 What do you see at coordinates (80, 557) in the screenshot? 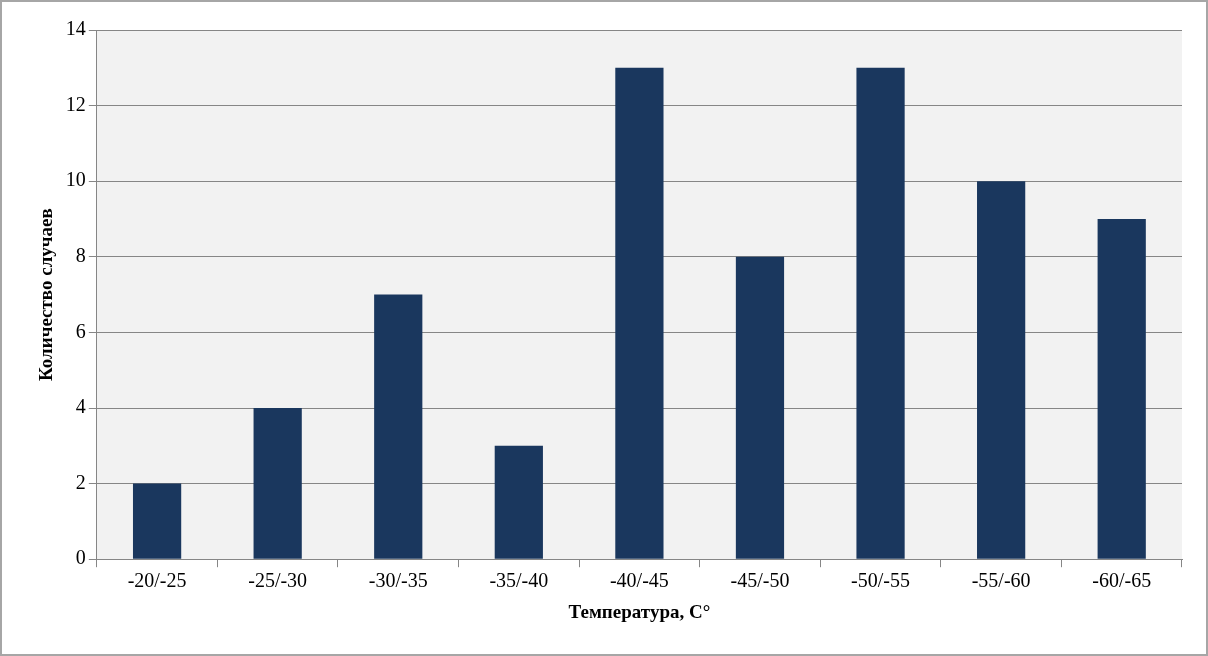
I see `y-tick-label: 0` at bounding box center [80, 557].